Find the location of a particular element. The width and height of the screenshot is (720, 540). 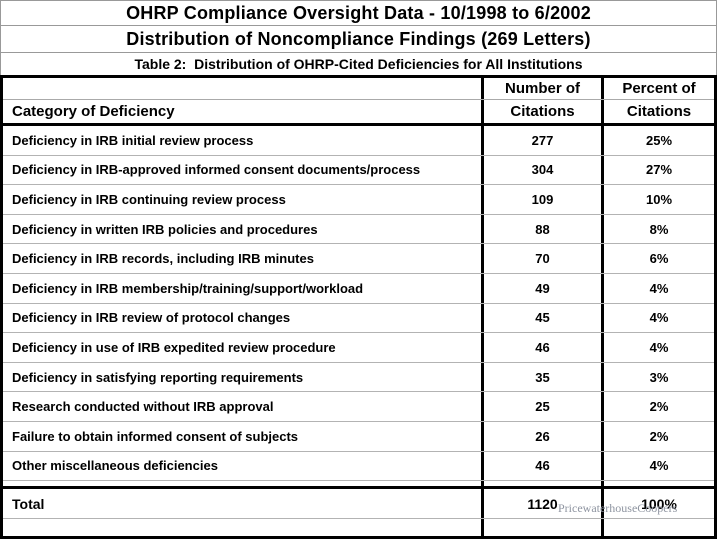

citations-cell: 109 is located at coordinates (541, 199).